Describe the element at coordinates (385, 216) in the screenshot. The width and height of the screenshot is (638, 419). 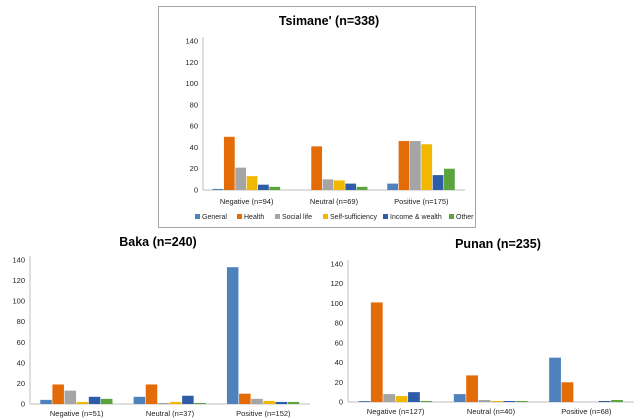
I see `legend-swatch-income-wealth` at that location.